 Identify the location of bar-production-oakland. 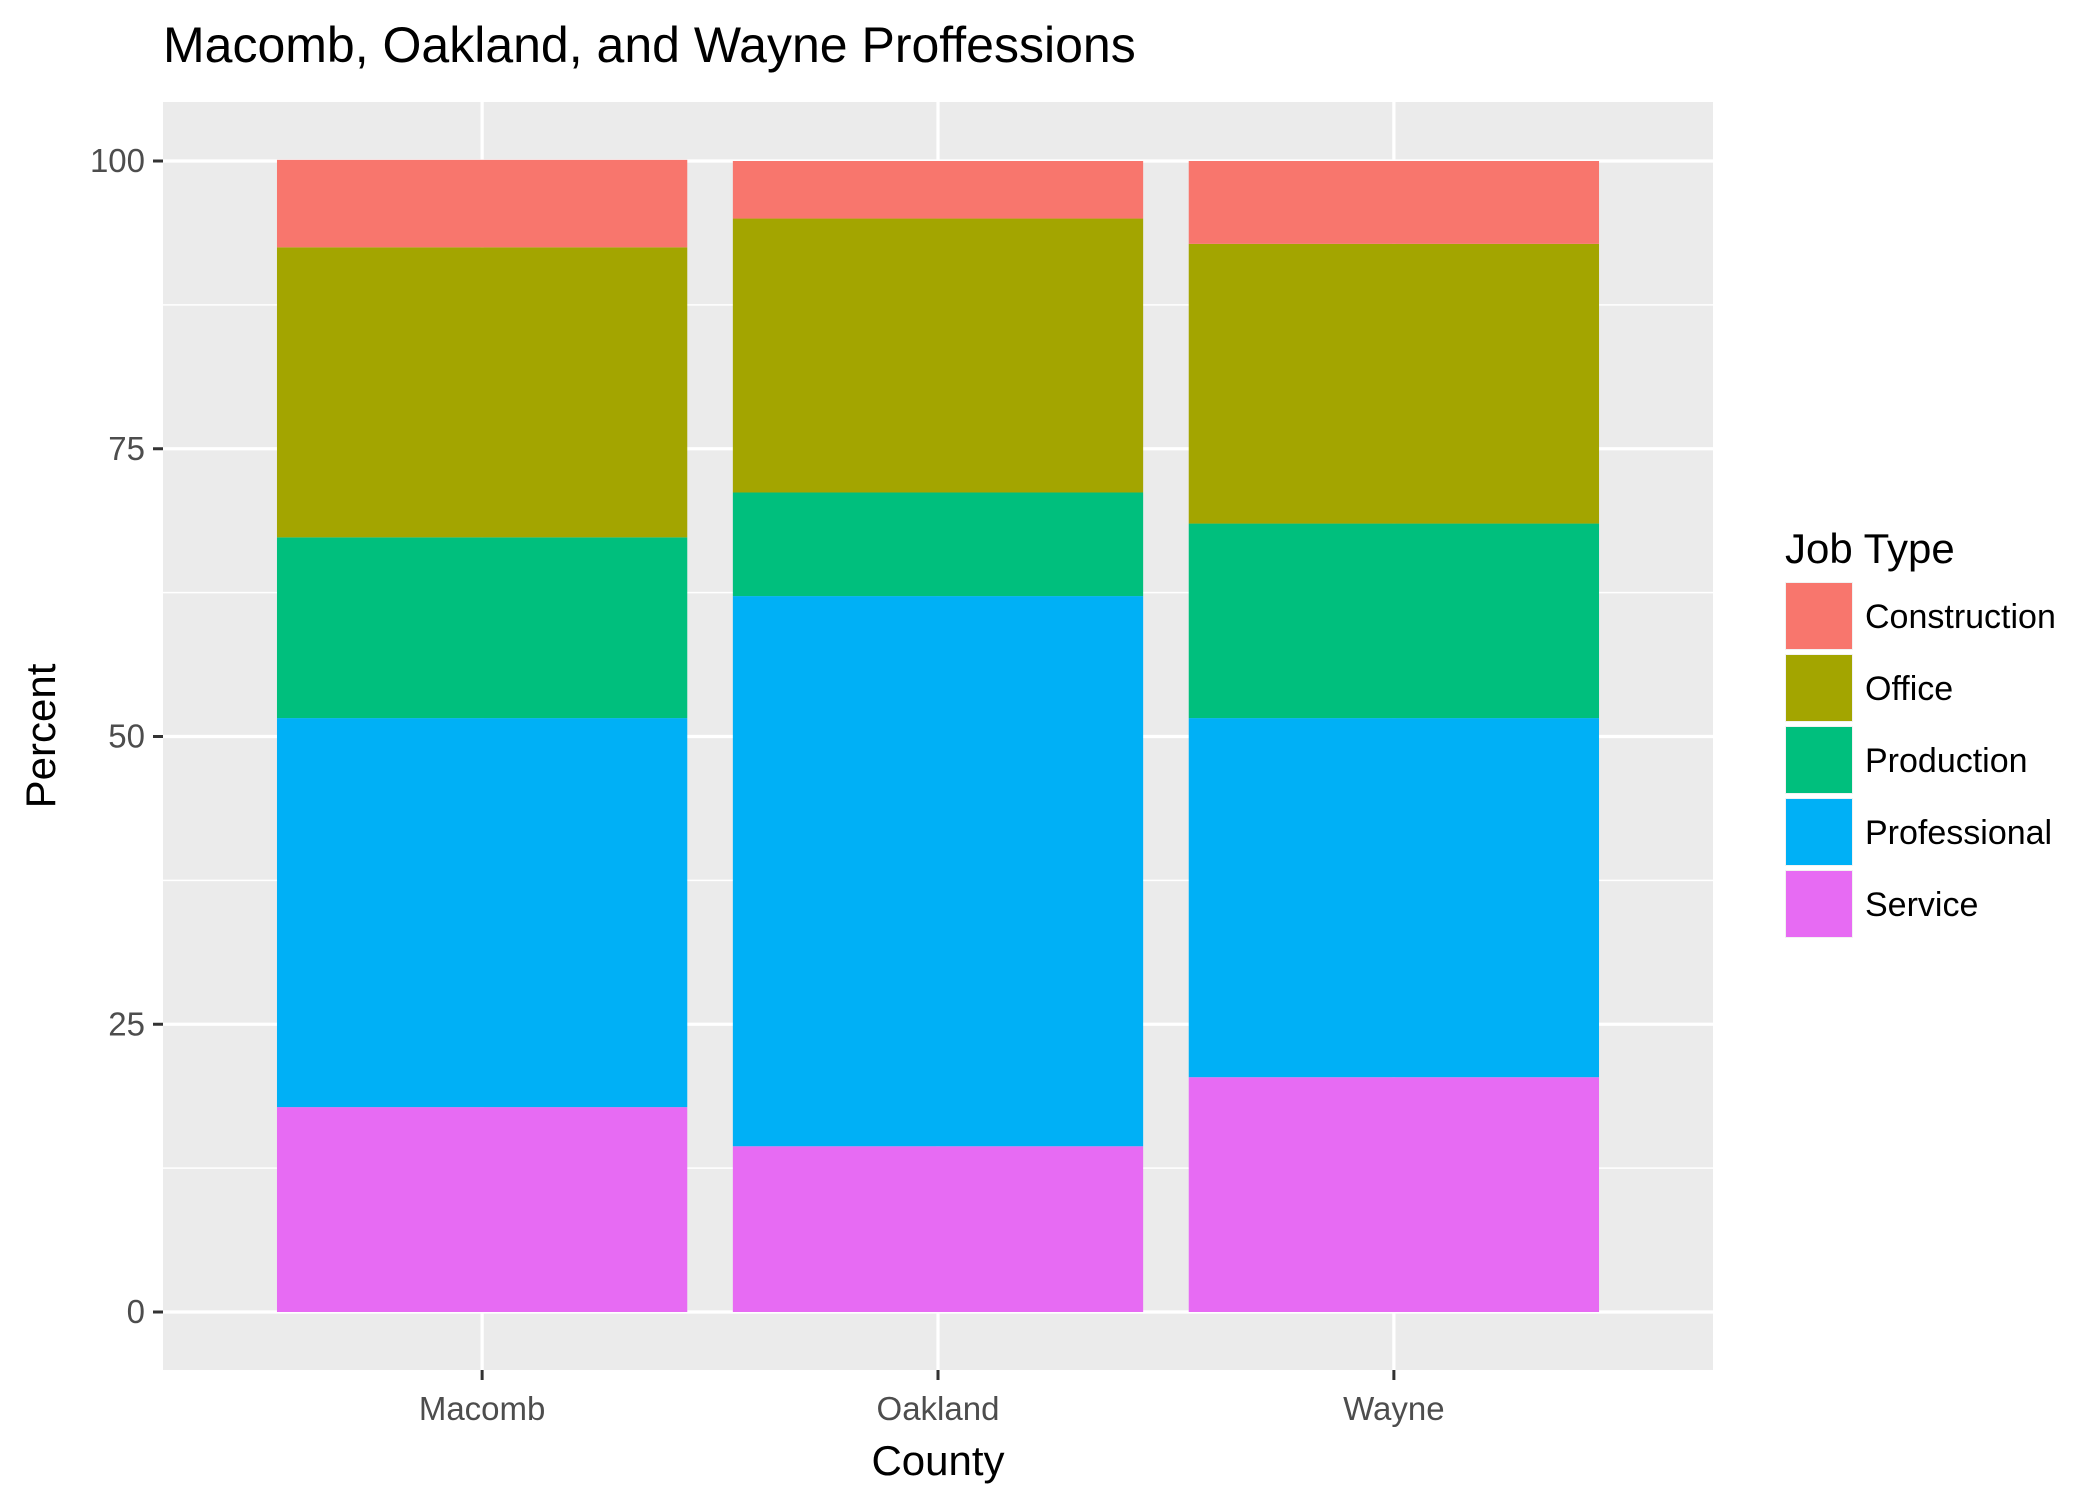
(938, 544).